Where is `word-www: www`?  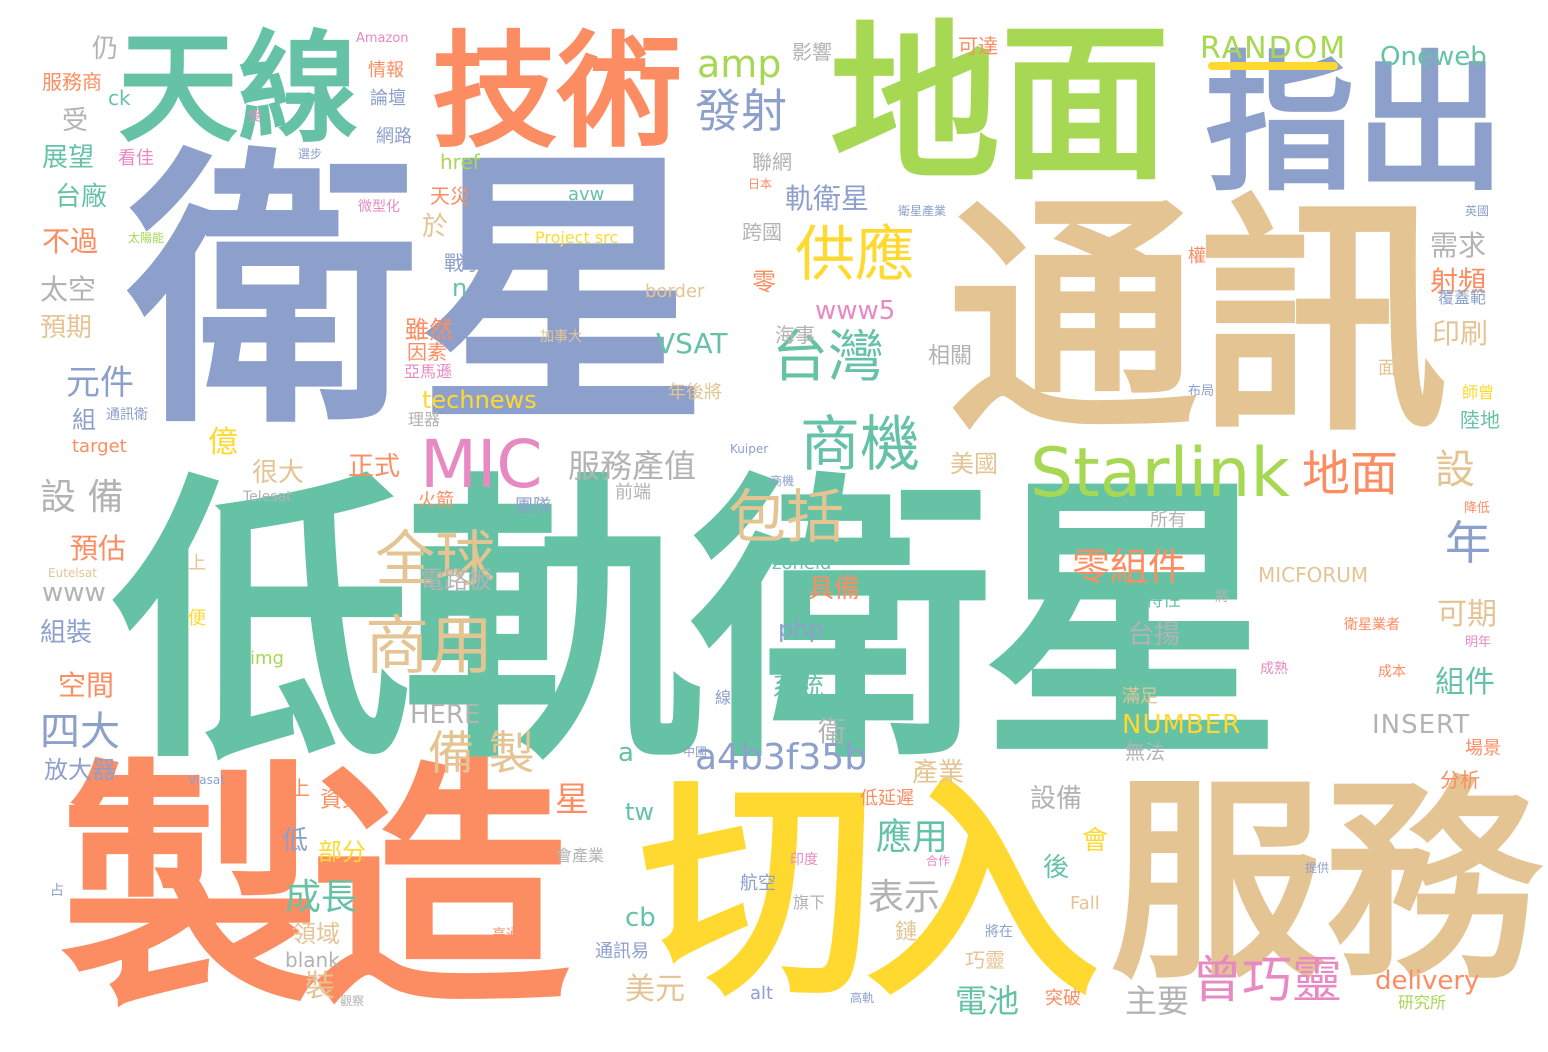
word-www: www is located at coordinates (74, 593).